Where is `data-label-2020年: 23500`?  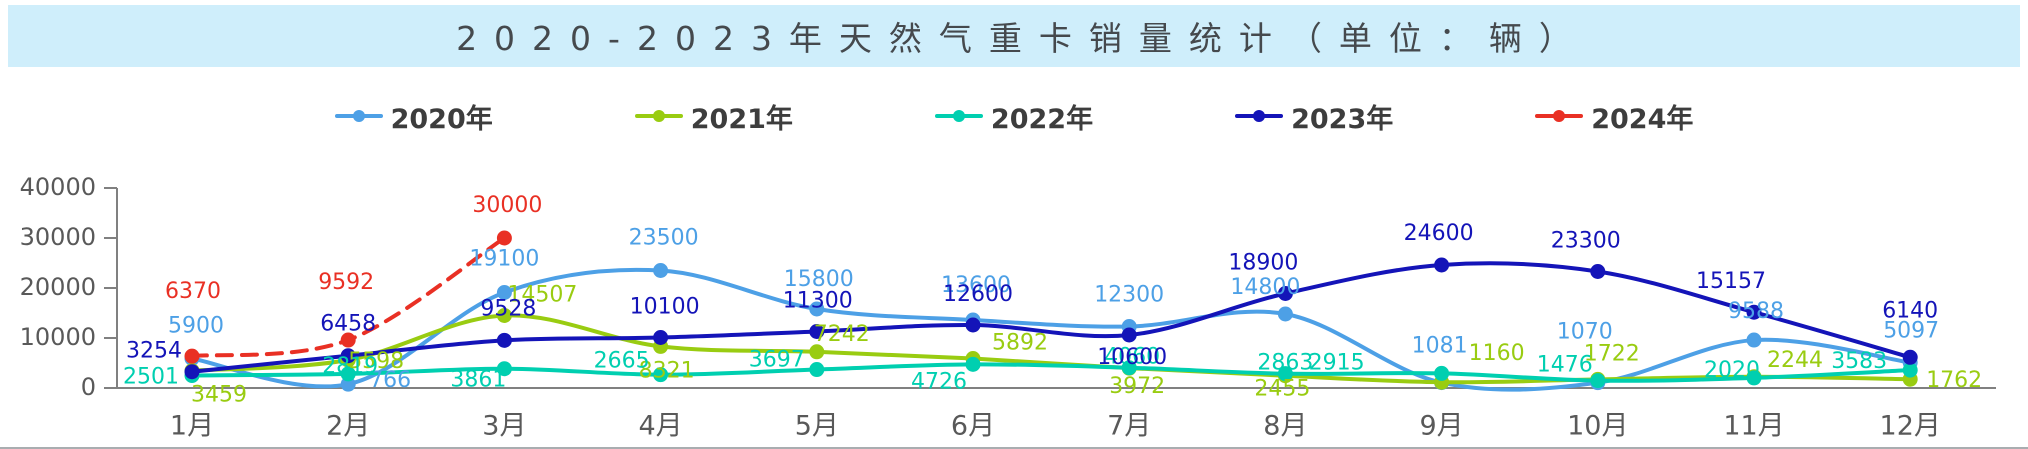
data-label-2020年: 23500 is located at coordinates (664, 238).